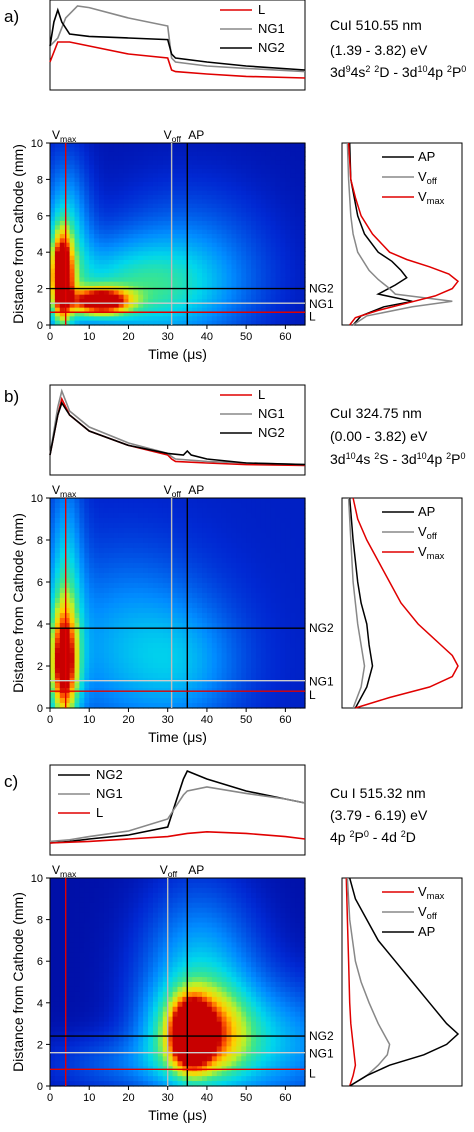 Image resolution: width=474 pixels, height=1132 pixels. I want to click on y-tick-label: 0, so click(40, 709).